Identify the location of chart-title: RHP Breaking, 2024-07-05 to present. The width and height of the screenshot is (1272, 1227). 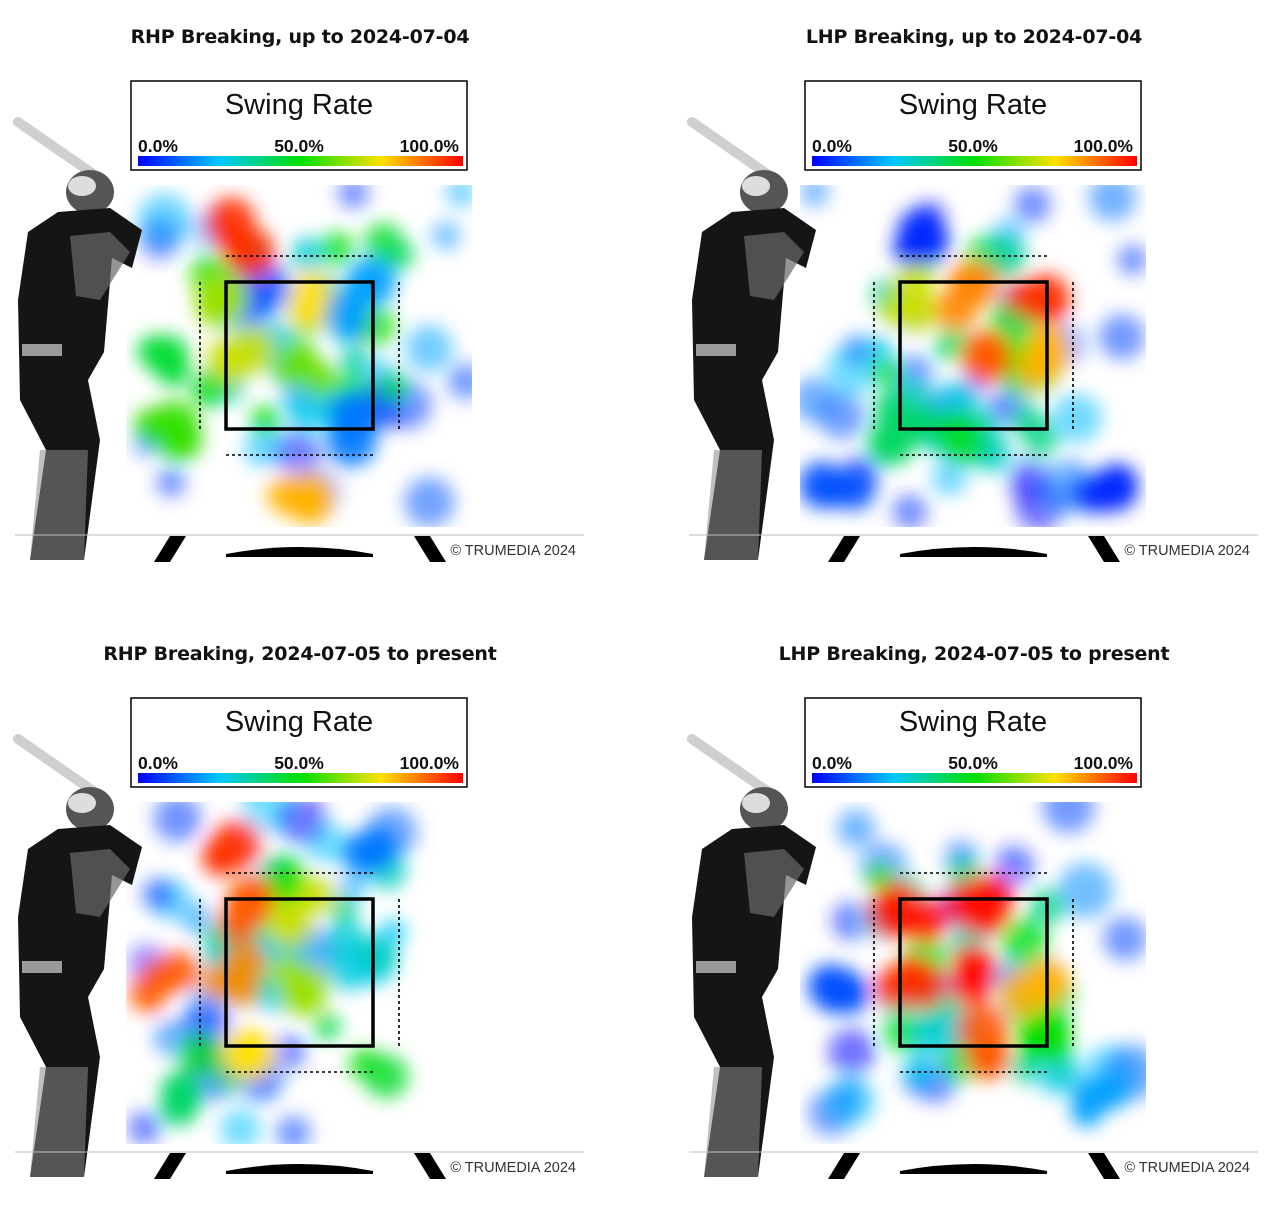
(300, 654).